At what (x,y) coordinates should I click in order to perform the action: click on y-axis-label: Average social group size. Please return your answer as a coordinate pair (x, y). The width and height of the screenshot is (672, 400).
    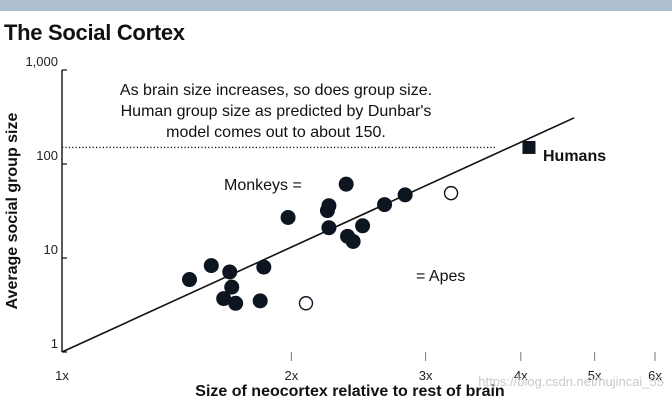
    Looking at the image, I should click on (12, 210).